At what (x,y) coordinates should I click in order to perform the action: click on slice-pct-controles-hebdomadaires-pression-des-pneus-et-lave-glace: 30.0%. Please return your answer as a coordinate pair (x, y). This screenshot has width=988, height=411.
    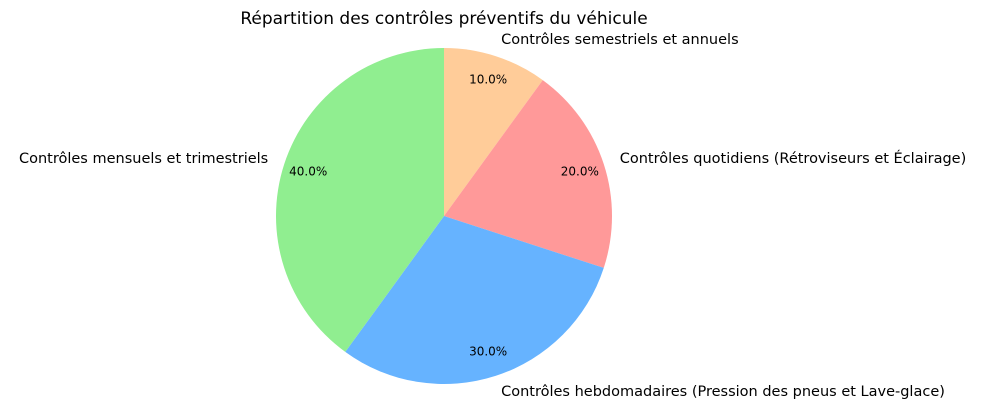
    Looking at the image, I should click on (488, 351).